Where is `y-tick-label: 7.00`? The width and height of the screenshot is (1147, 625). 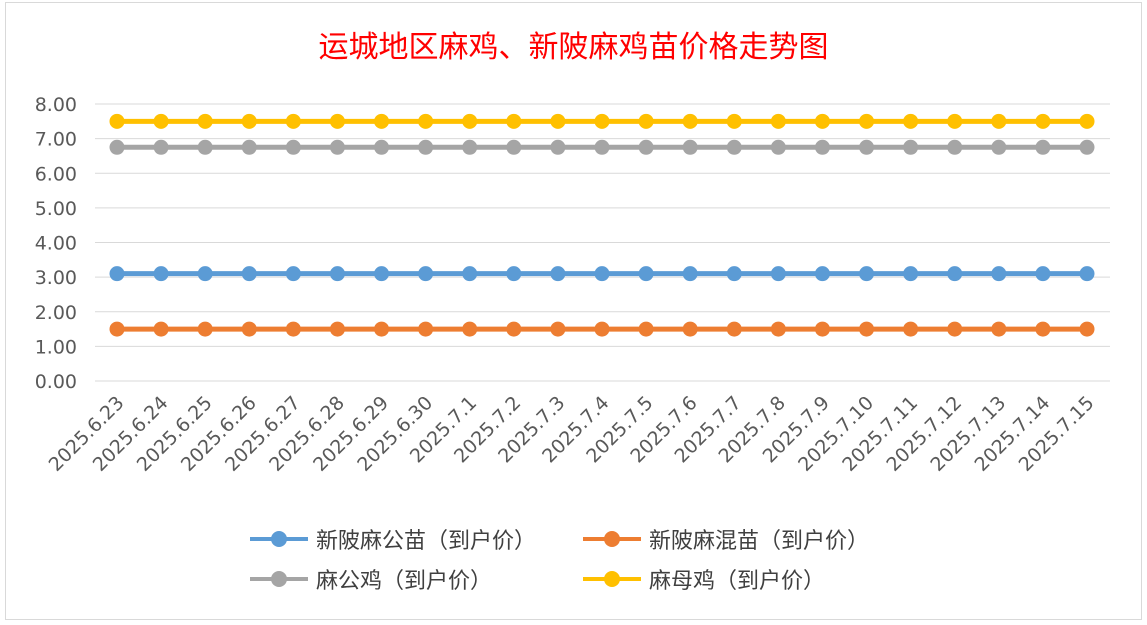
y-tick-label: 7.00 is located at coordinates (56, 140).